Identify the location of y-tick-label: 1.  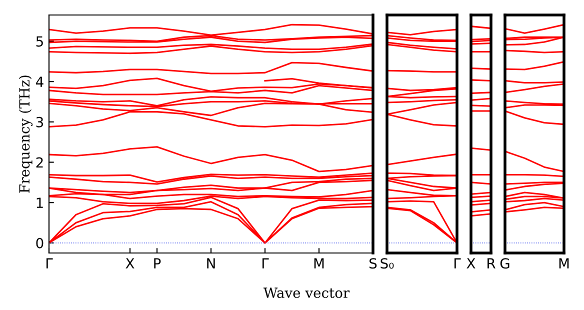
(39, 203).